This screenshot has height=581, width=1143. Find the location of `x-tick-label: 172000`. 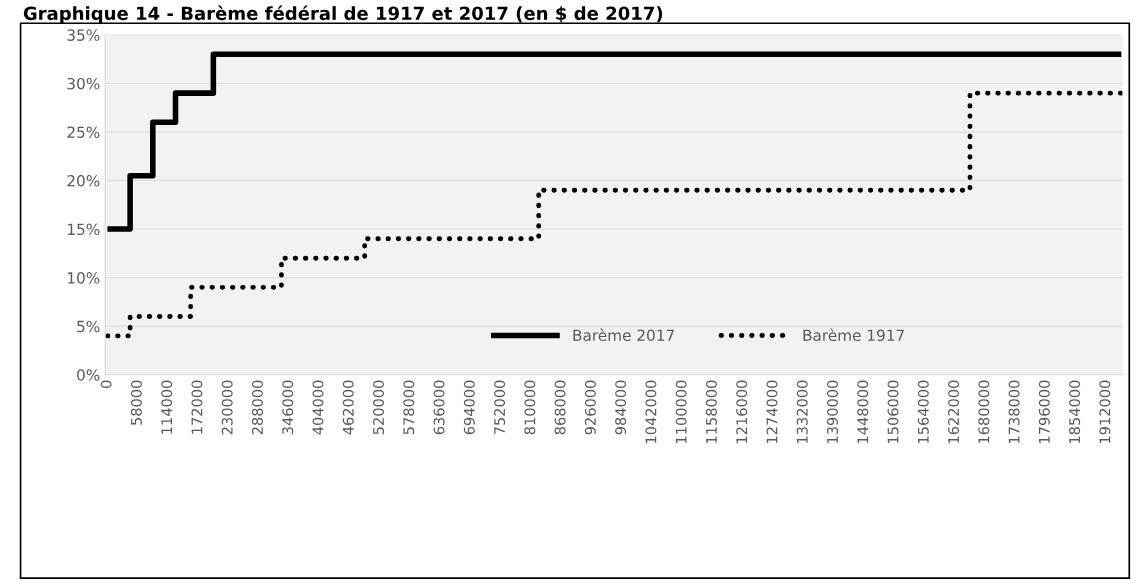

x-tick-label: 172000 is located at coordinates (197, 407).